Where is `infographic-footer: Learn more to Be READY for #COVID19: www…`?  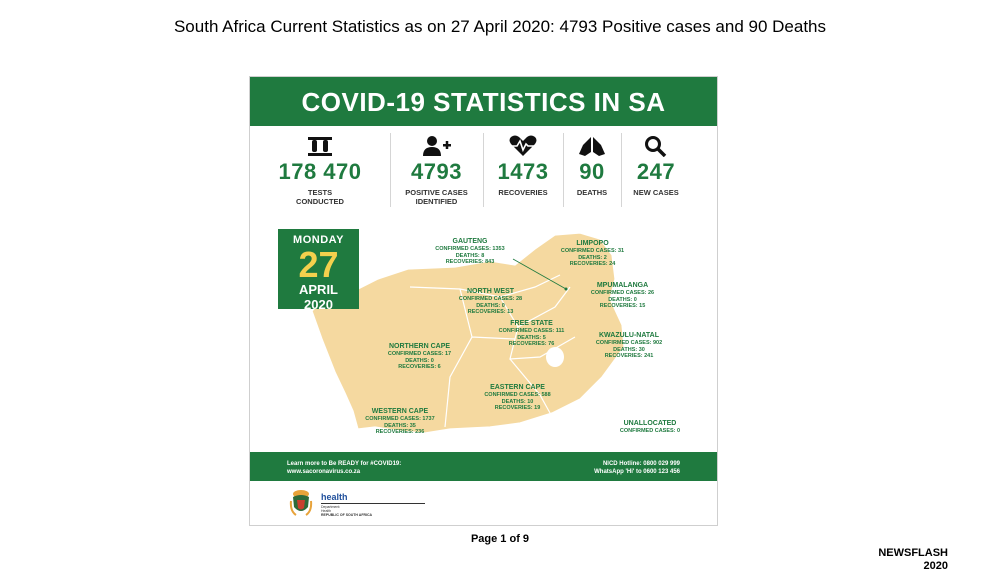
infographic-footer: Learn more to Be READY for #COVID19: www… is located at coordinates (483, 466).